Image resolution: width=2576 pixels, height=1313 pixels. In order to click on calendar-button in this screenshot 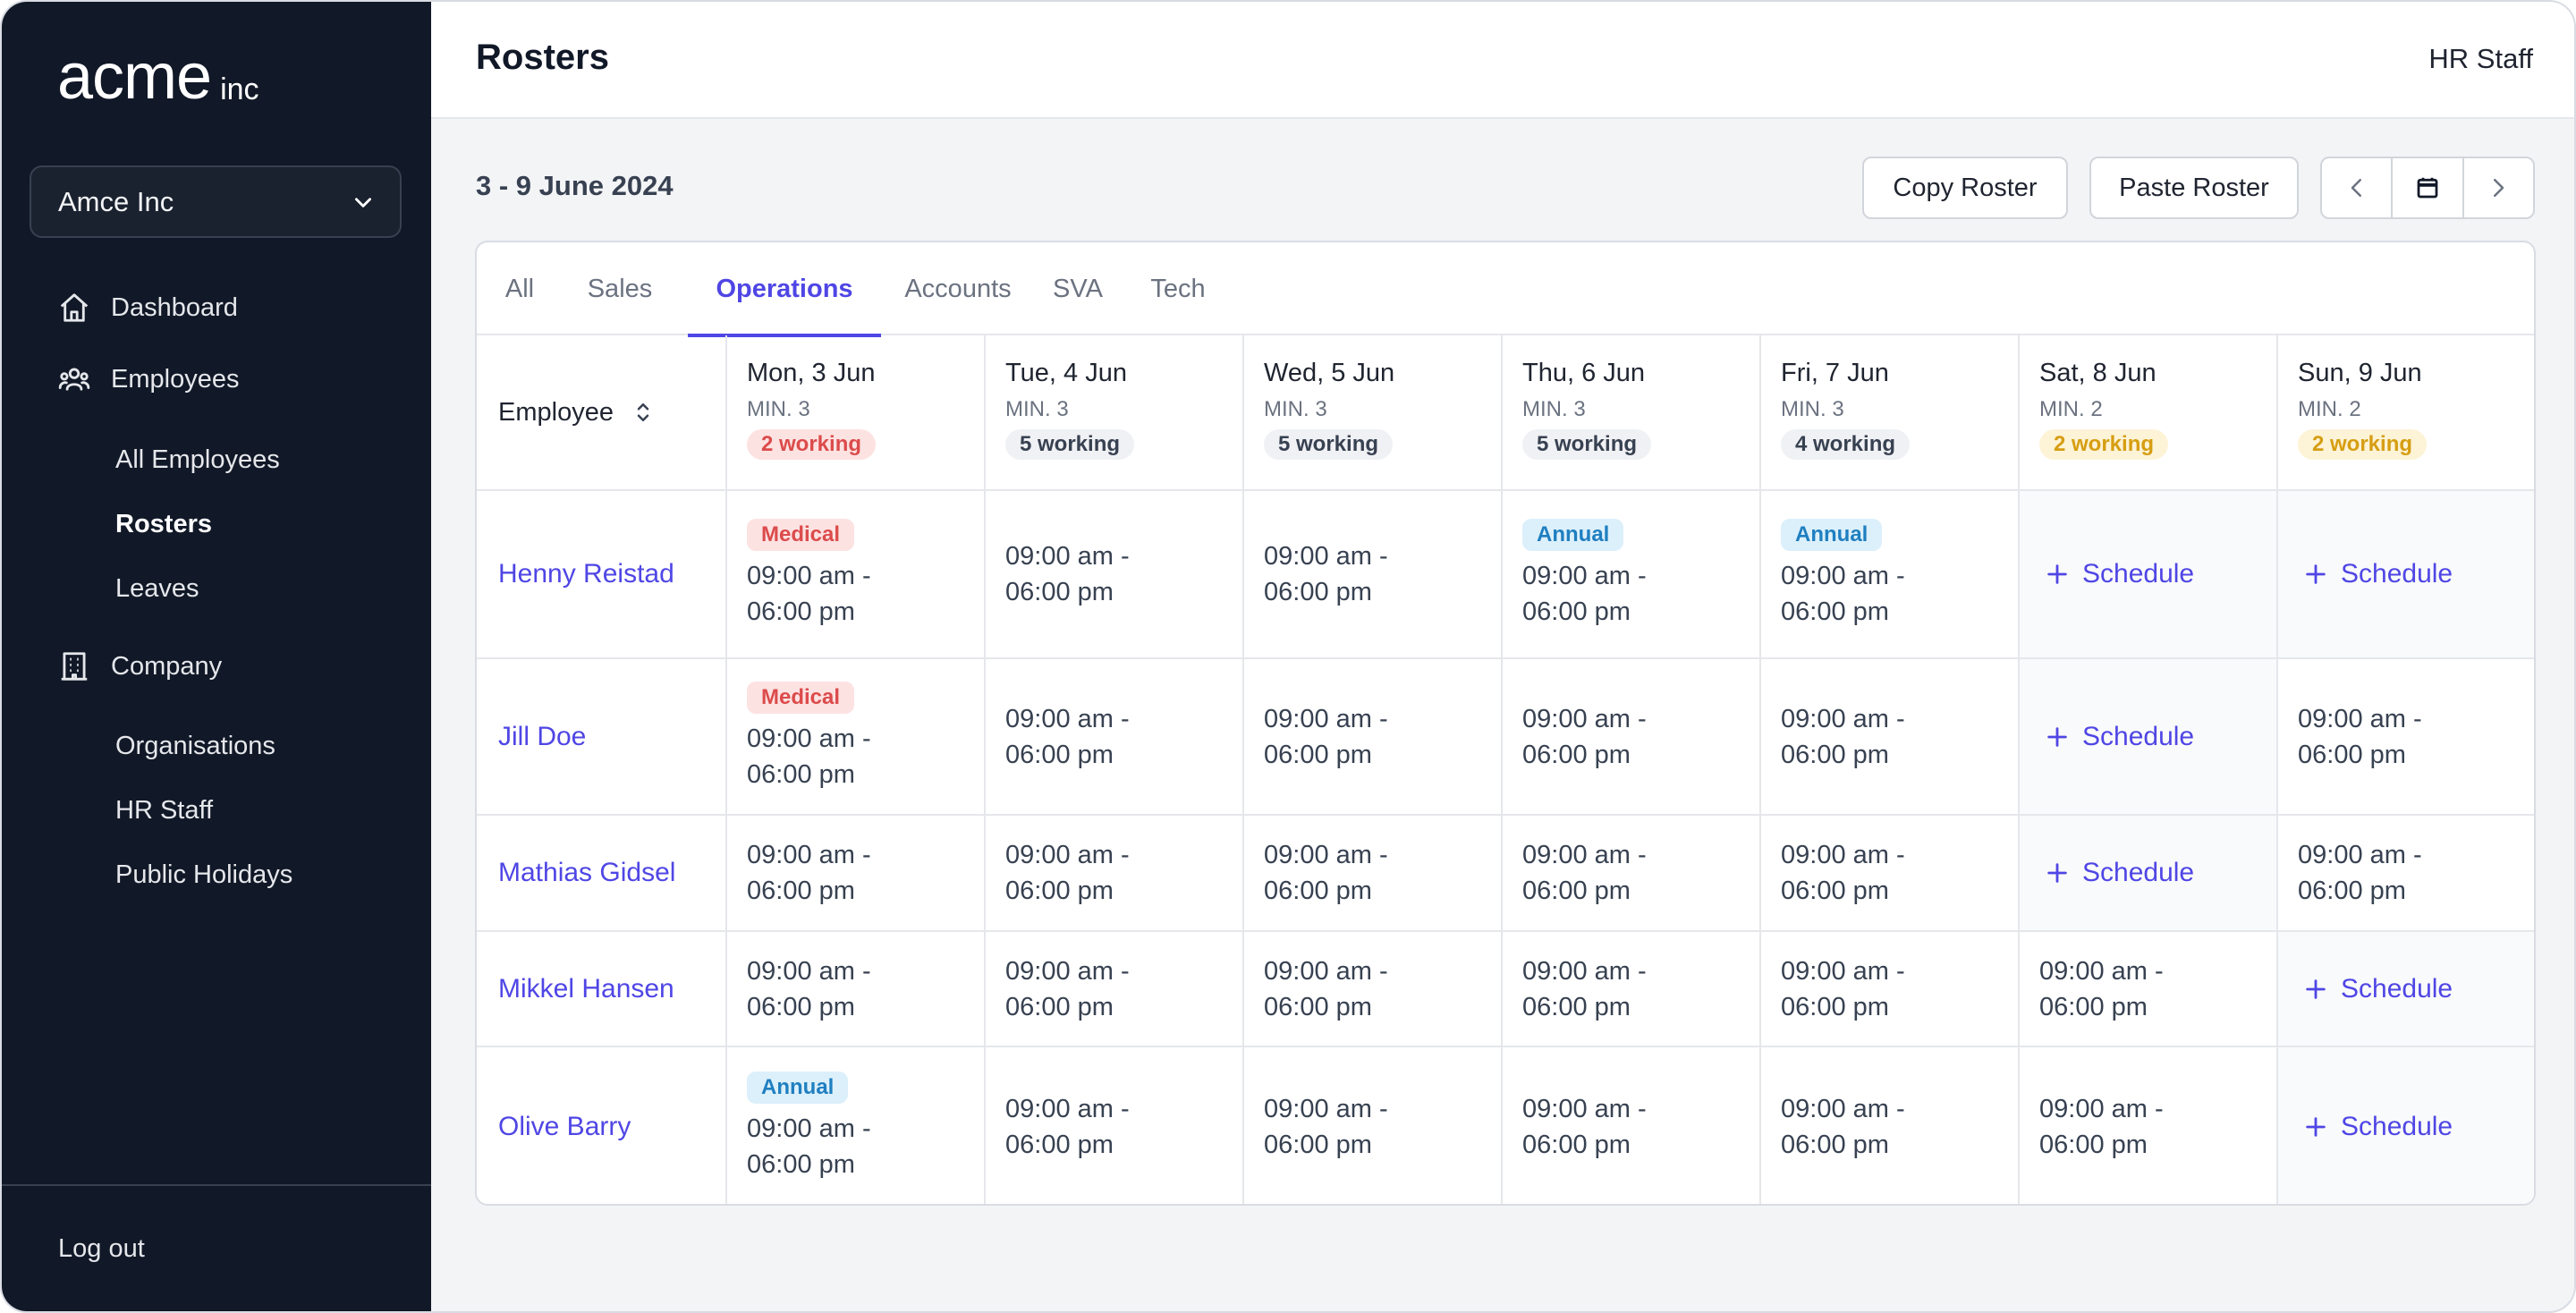, I will do `click(2426, 187)`.